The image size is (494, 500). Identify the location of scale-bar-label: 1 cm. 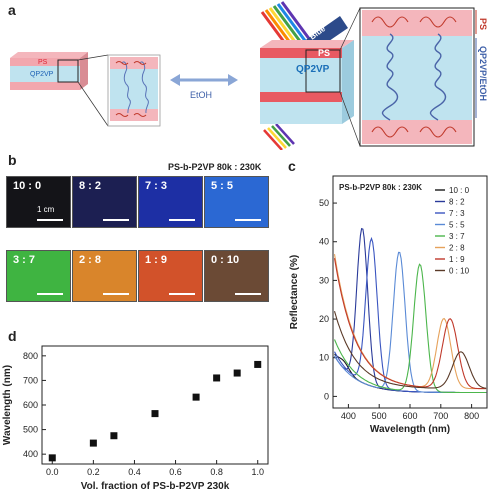
(46, 209).